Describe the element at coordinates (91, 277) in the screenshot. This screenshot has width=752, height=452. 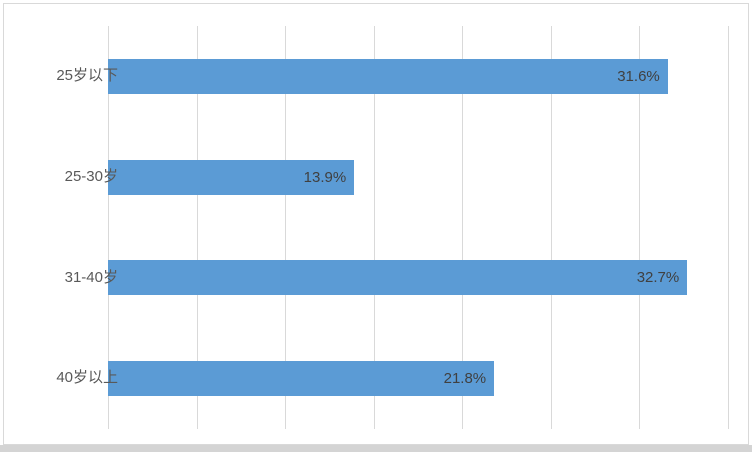
I see `category-label: 31-40岁` at that location.